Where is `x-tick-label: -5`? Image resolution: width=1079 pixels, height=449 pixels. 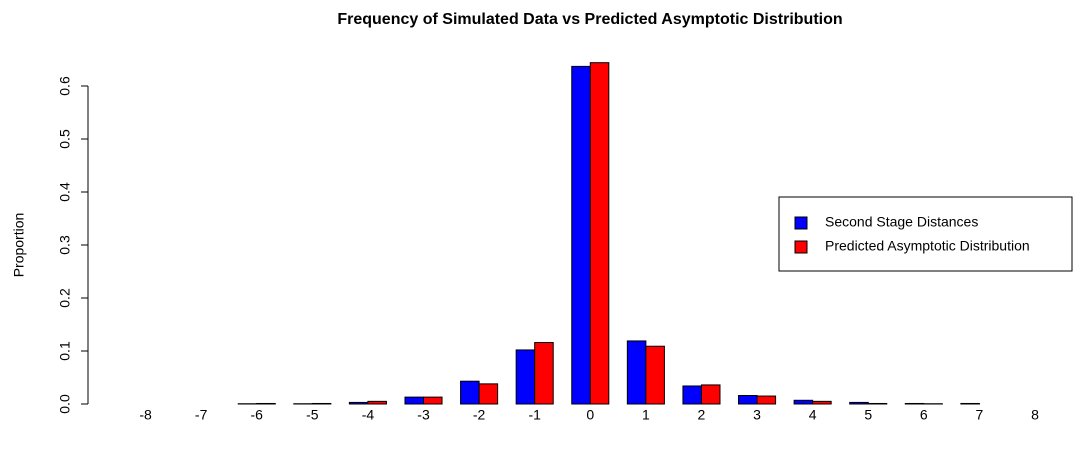 x-tick-label: -5 is located at coordinates (312, 415).